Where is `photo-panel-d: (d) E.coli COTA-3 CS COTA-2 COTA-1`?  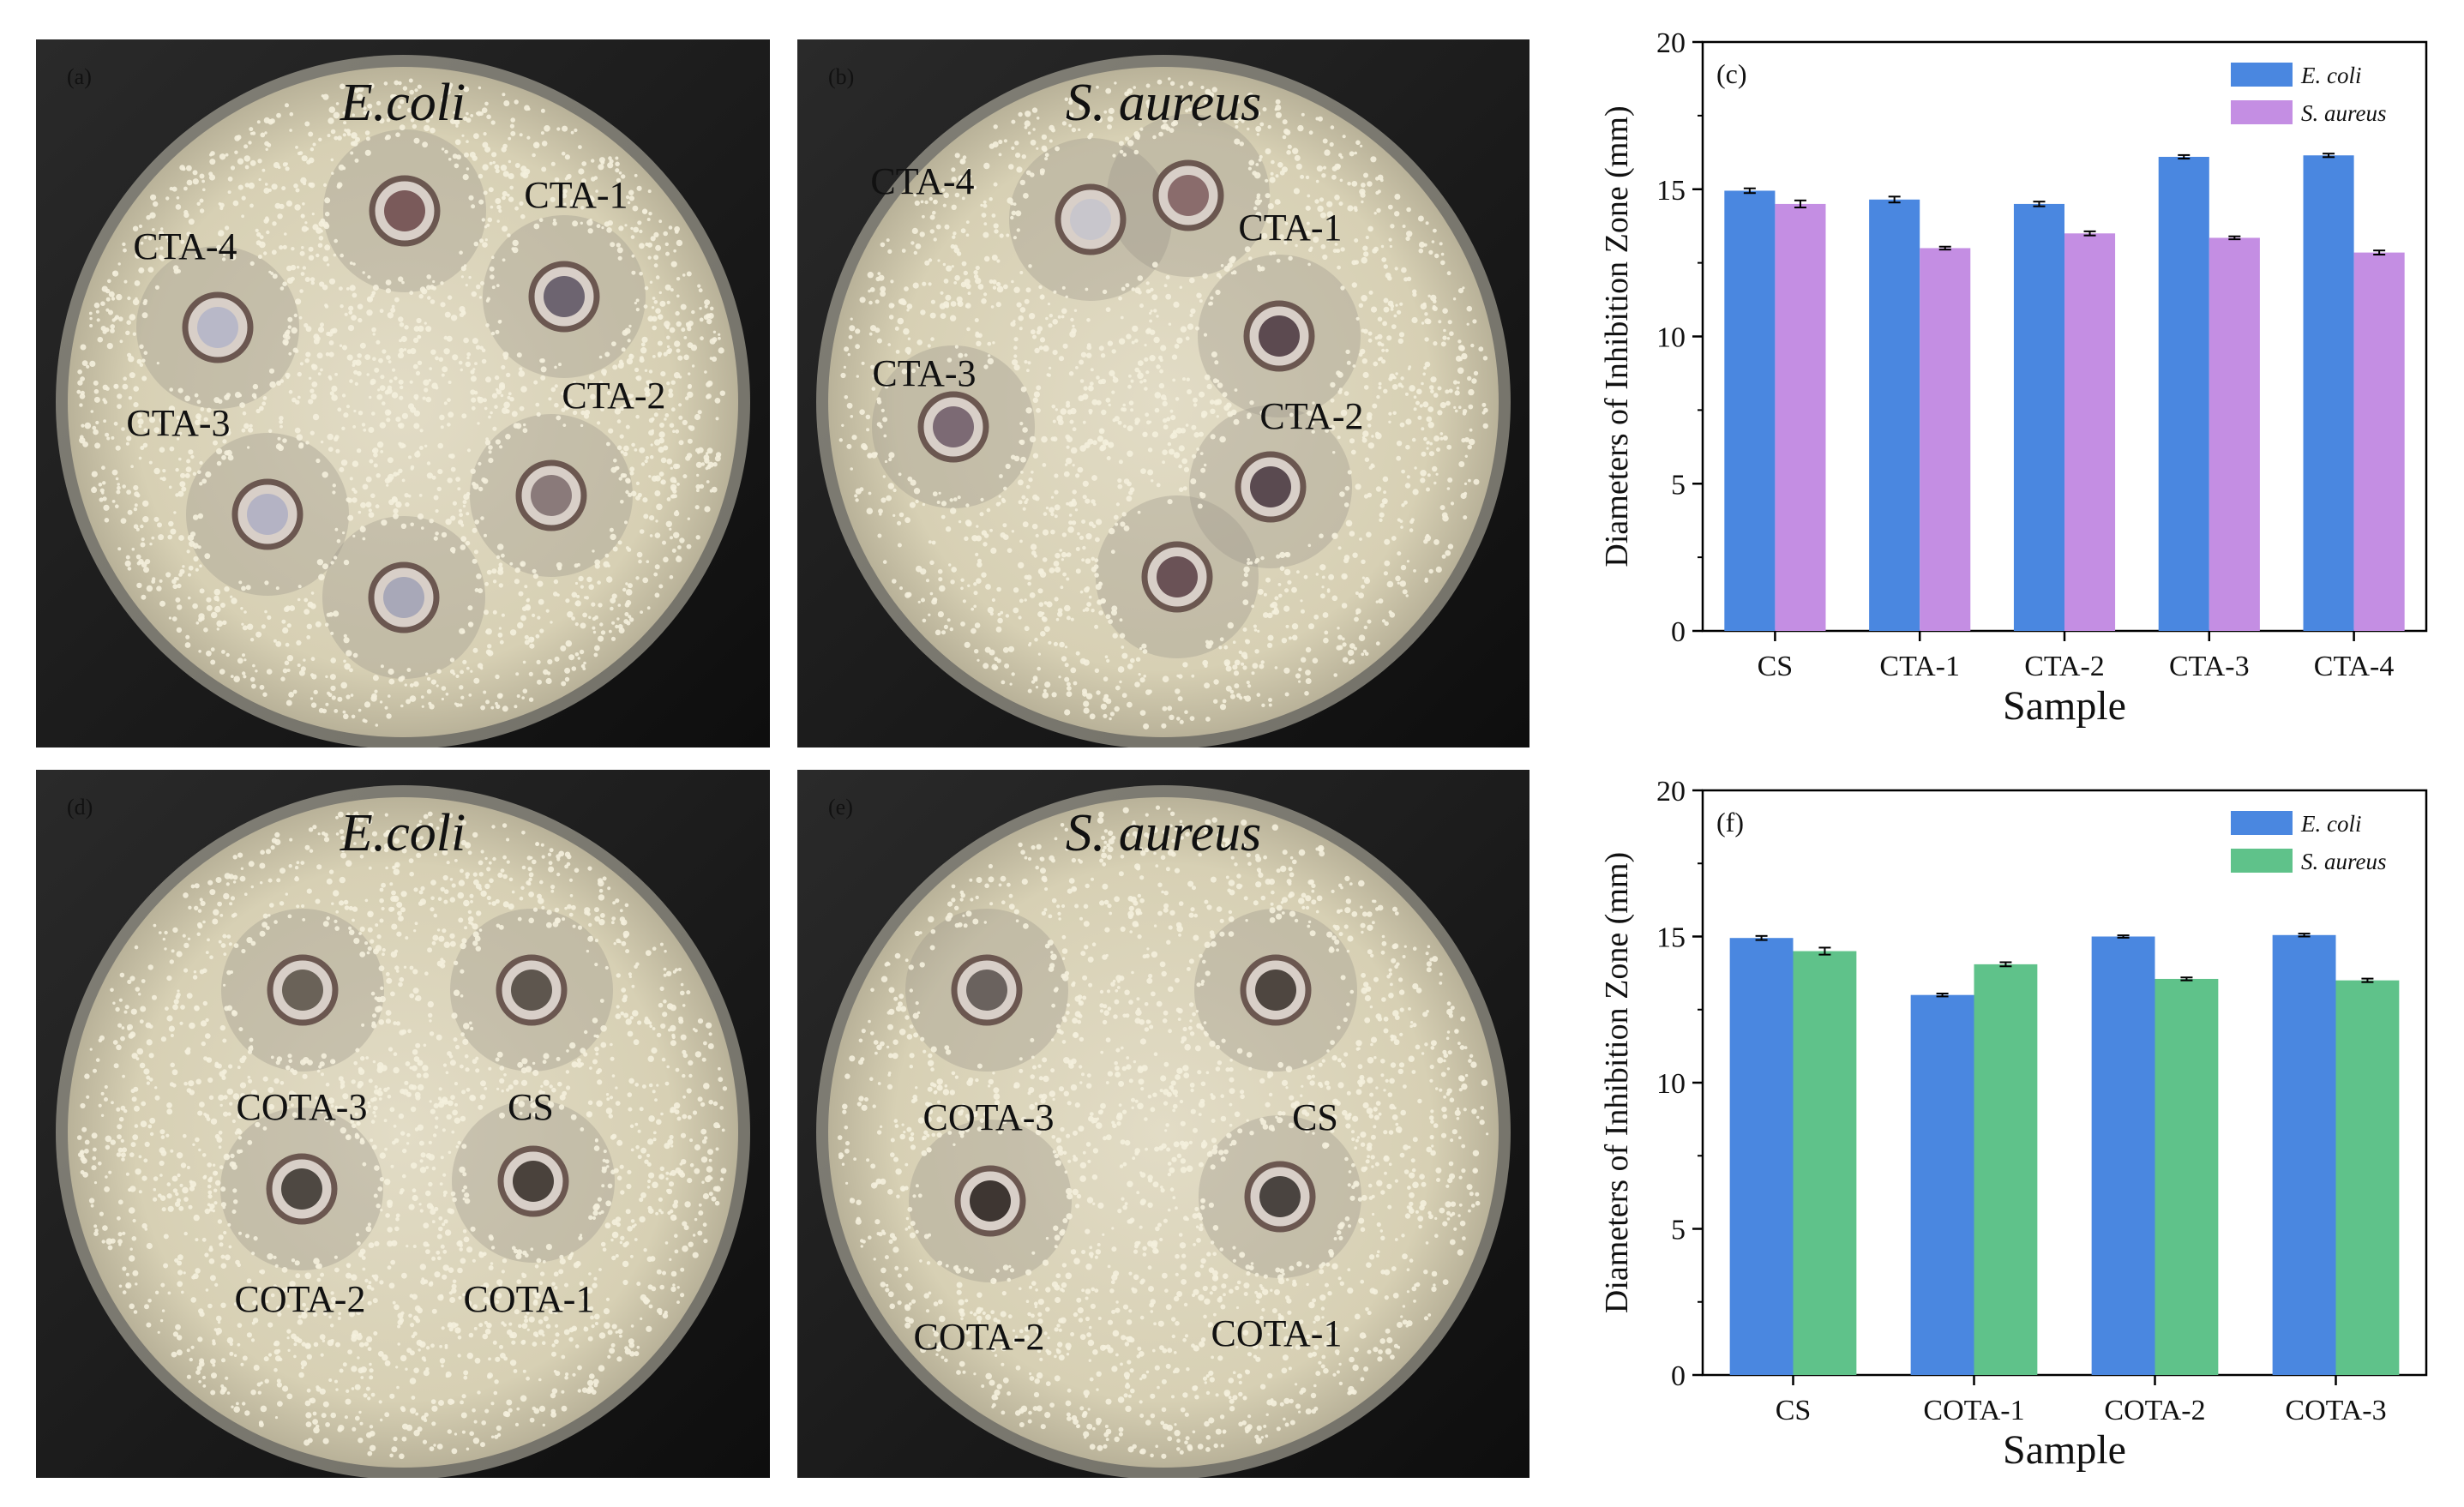 photo-panel-d: (d) E.coli COTA-3 CS COTA-2 COTA-1 is located at coordinates (403, 1124).